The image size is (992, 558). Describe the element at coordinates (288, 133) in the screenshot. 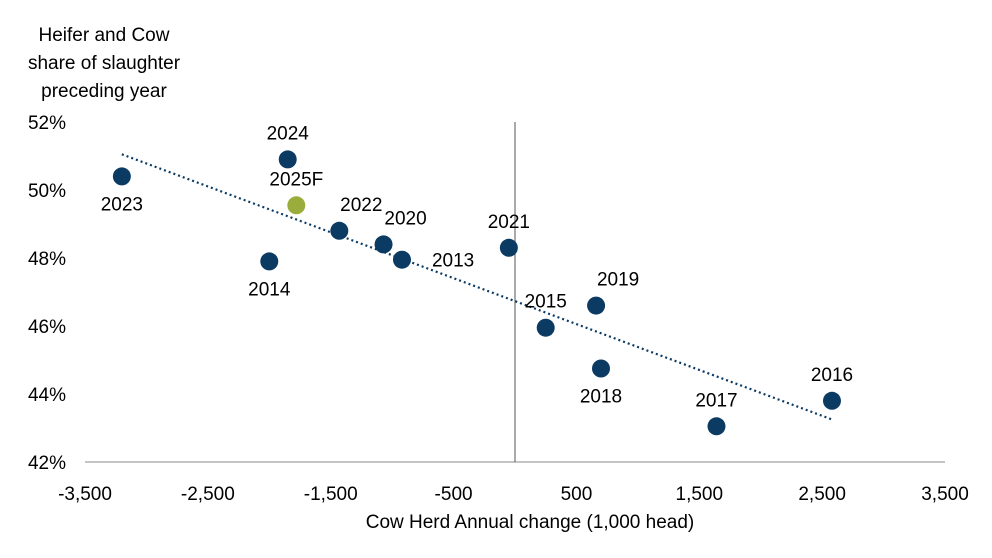

I see `data-label-2024: 2024` at that location.